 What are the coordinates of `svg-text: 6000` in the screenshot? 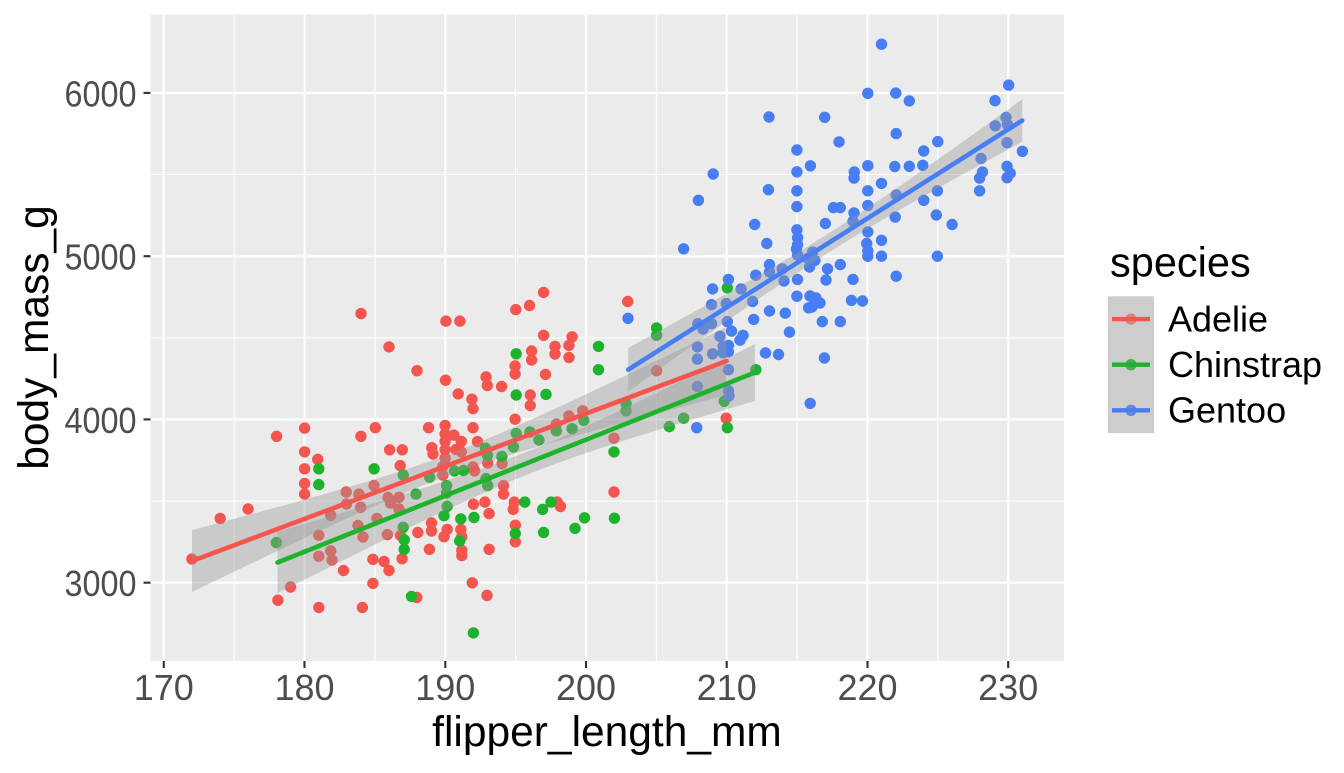 It's located at (101, 93).